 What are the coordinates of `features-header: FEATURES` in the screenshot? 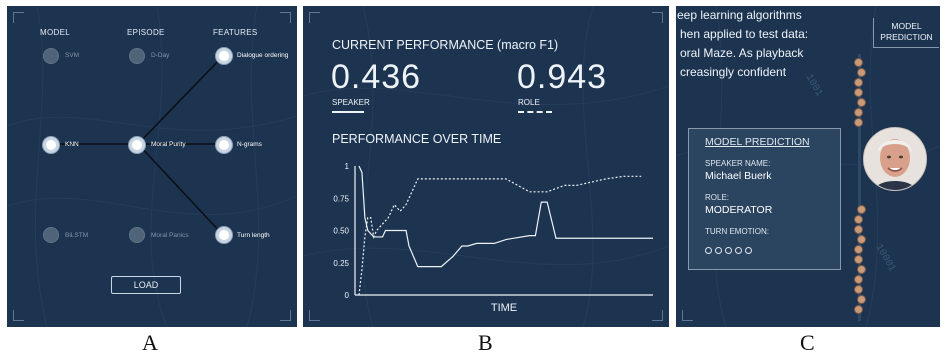 It's located at (235, 32).